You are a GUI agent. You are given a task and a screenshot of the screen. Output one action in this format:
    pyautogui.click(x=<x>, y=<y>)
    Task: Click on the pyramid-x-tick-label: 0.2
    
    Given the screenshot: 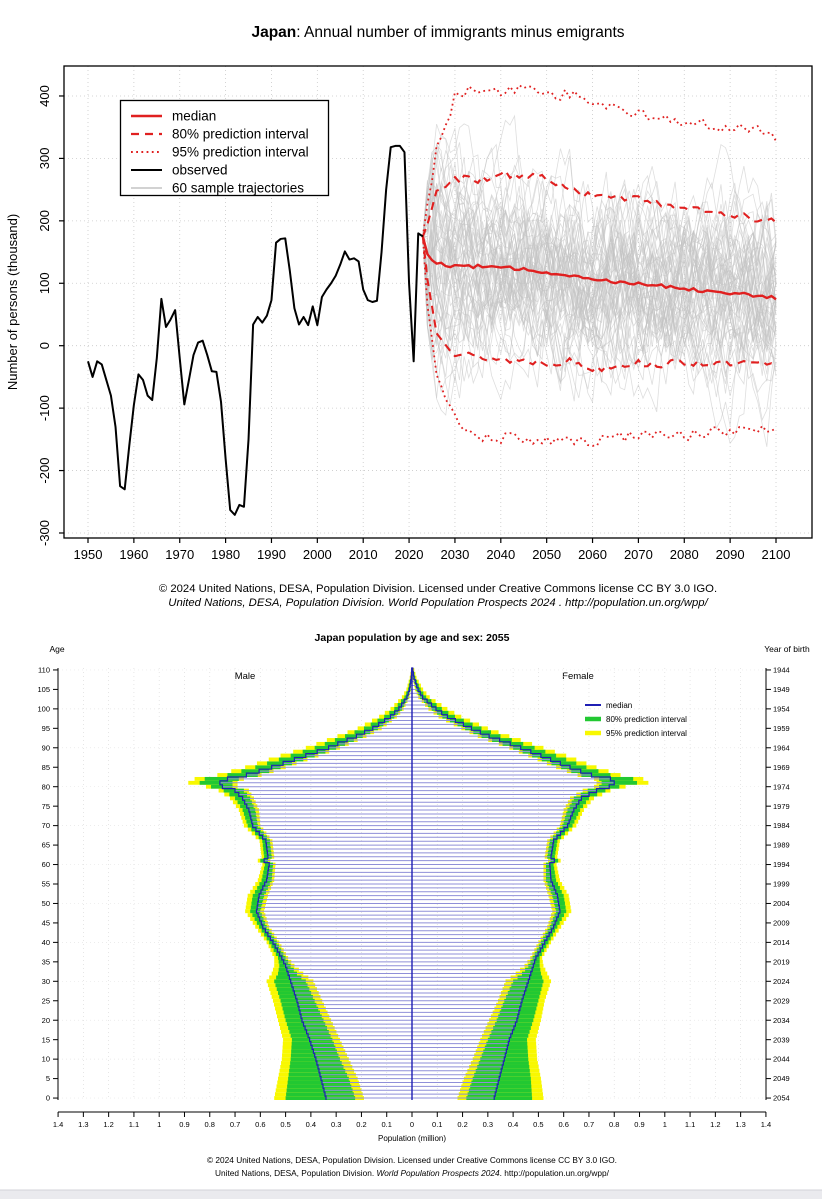 What is the action you would take?
    pyautogui.click(x=361, y=1124)
    